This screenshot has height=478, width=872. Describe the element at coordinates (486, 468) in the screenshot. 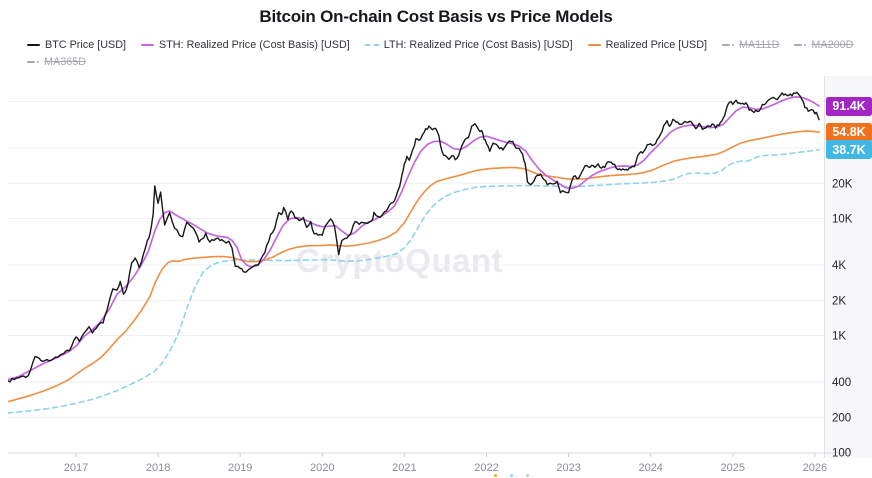

I see `x-axis-label: 2022` at that location.